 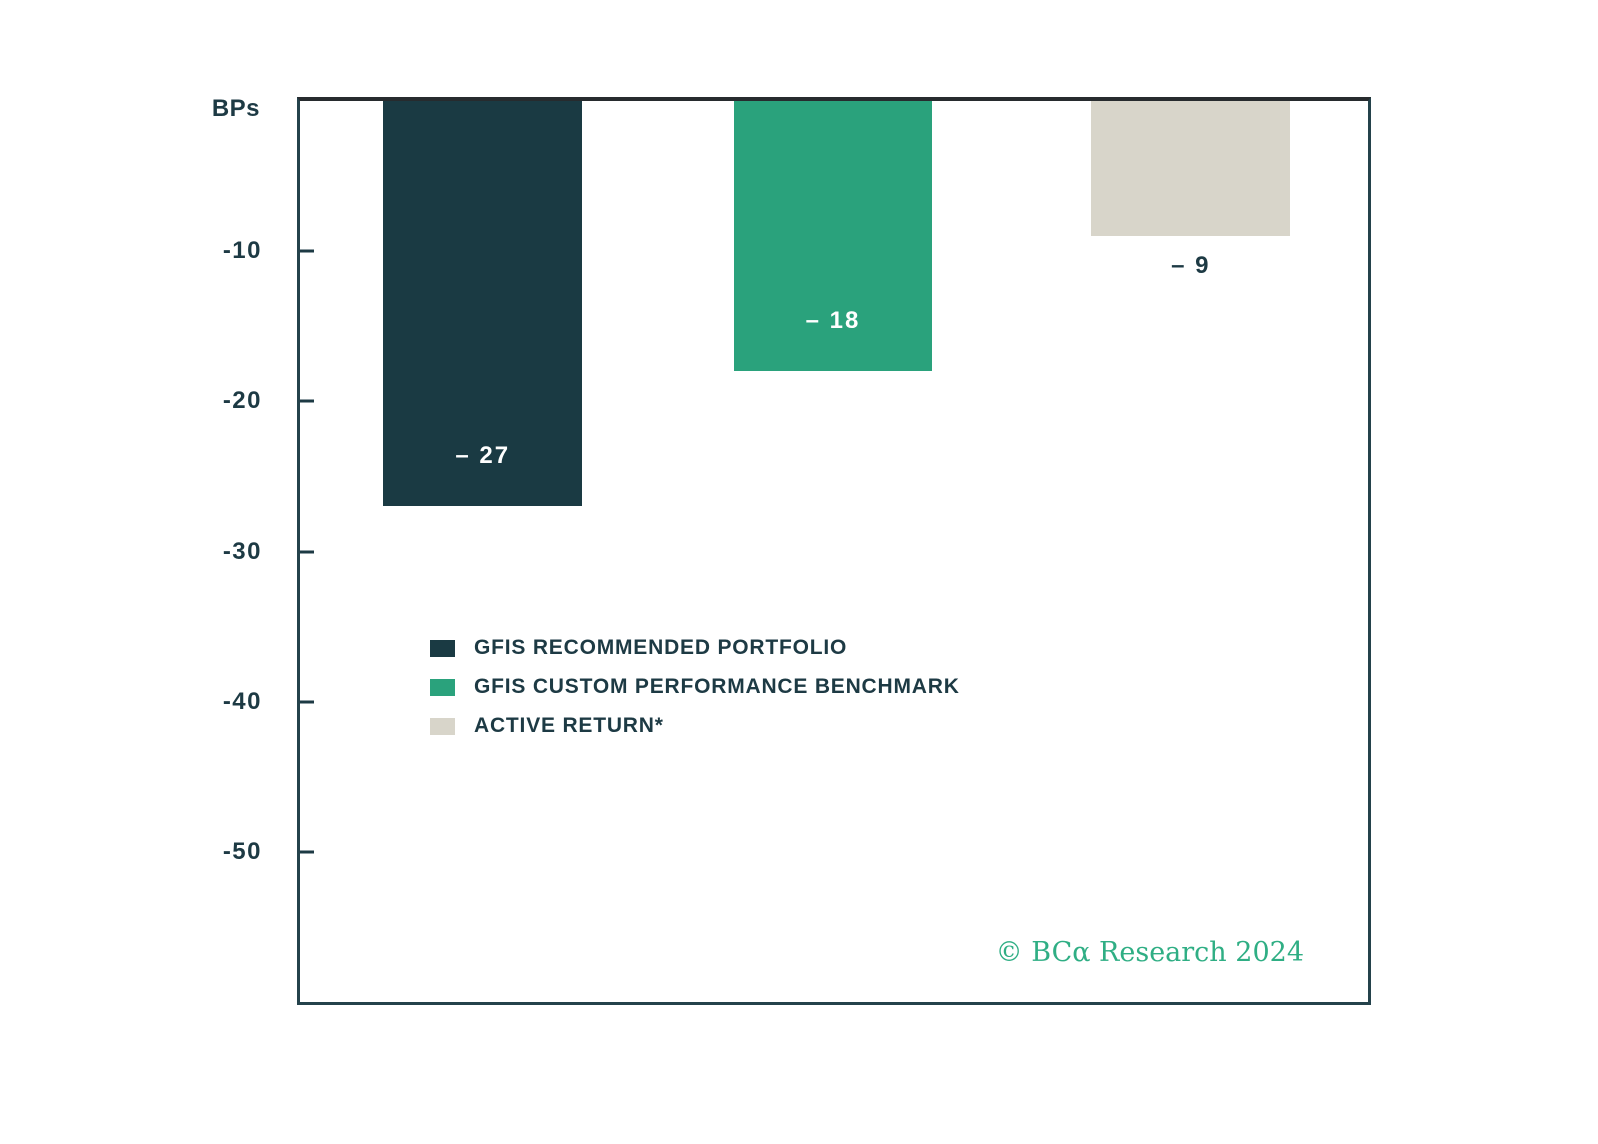 What do you see at coordinates (483, 456) in the screenshot?
I see `bar-value-label: – 27` at bounding box center [483, 456].